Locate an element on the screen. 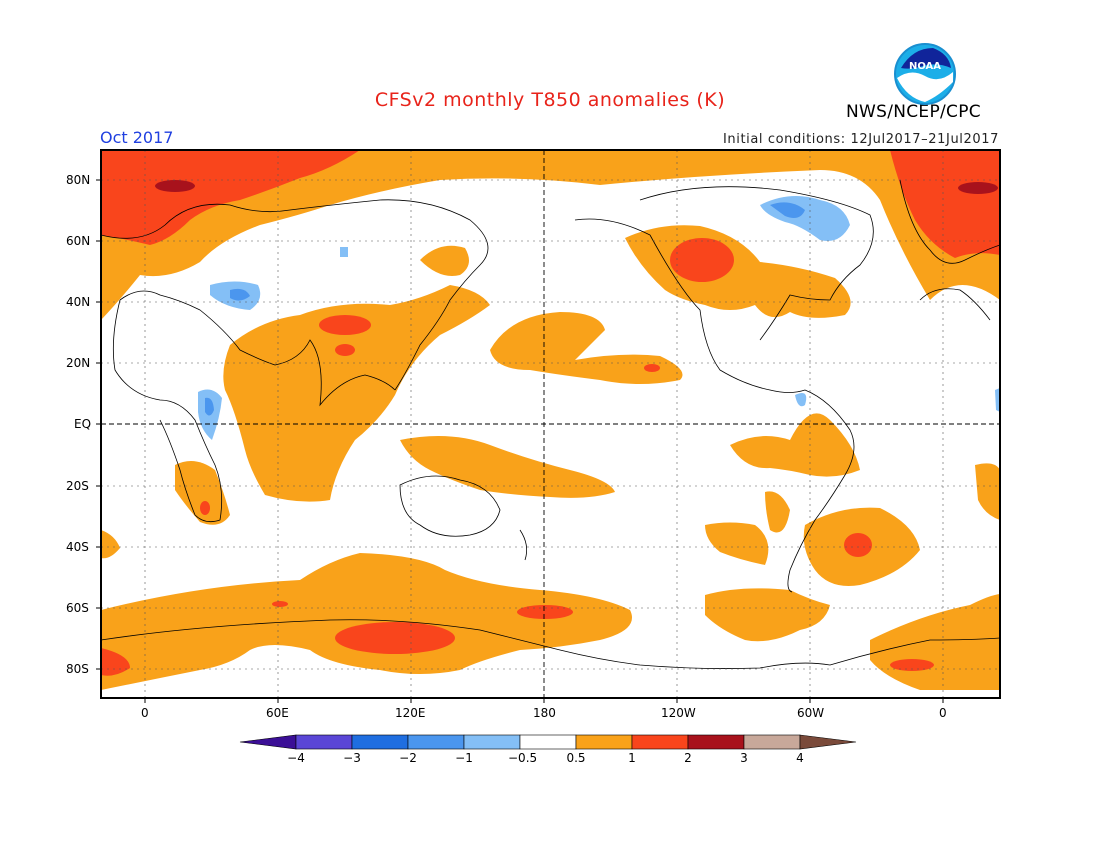  map-title: CFSv2 monthly T850 anomalies (K) is located at coordinates (550, 100).